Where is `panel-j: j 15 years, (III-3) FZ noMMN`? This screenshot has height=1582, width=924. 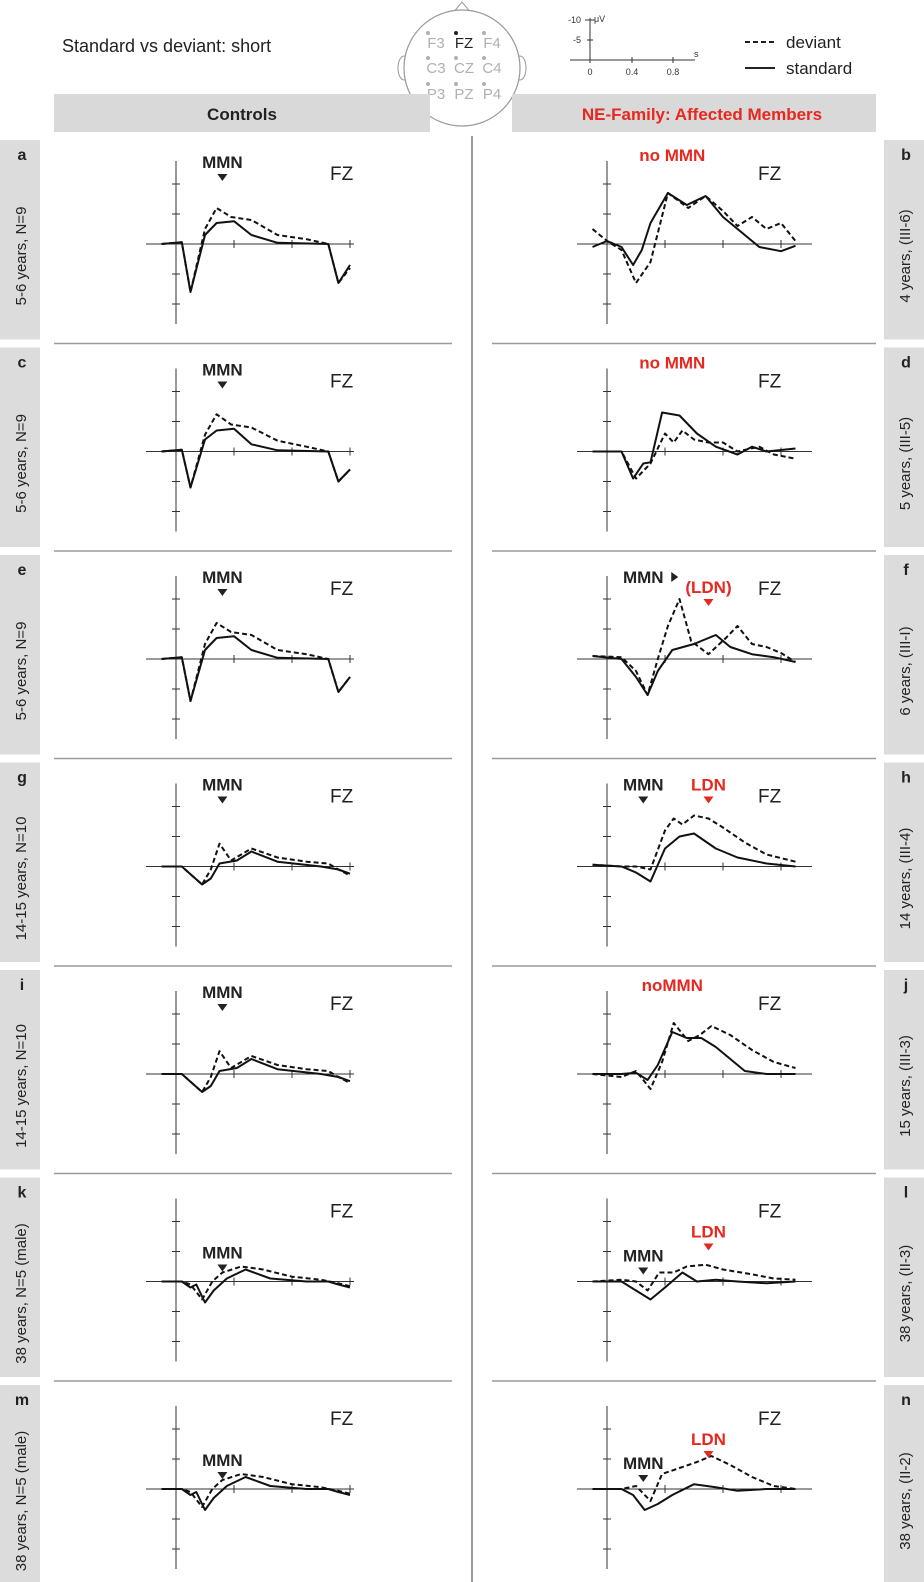
panel-j: j 15 years, (III-3) FZ noMMN is located at coordinates (708, 1067).